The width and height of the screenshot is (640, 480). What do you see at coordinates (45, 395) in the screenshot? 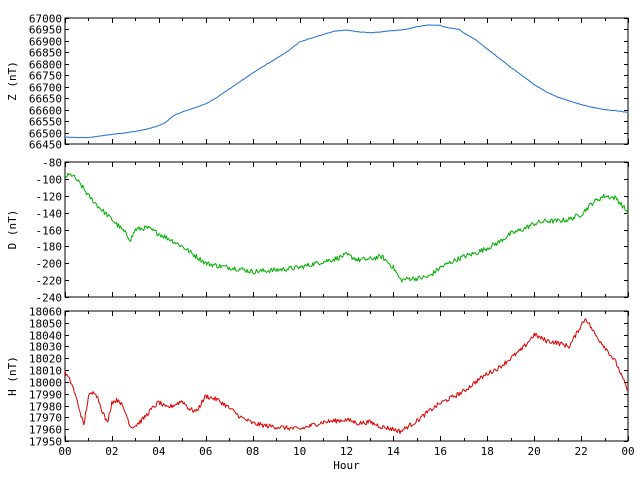
I see `y-tick-label: 17990` at bounding box center [45, 395].